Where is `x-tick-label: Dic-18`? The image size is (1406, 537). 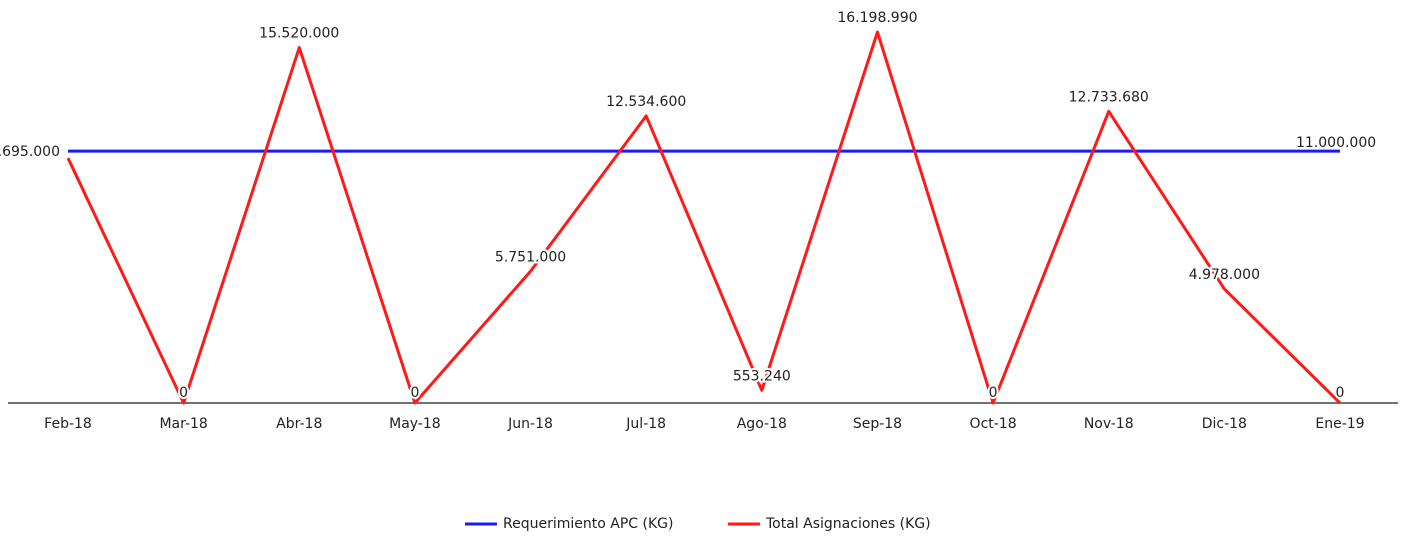
x-tick-label: Dic-18 is located at coordinates (1224, 424).